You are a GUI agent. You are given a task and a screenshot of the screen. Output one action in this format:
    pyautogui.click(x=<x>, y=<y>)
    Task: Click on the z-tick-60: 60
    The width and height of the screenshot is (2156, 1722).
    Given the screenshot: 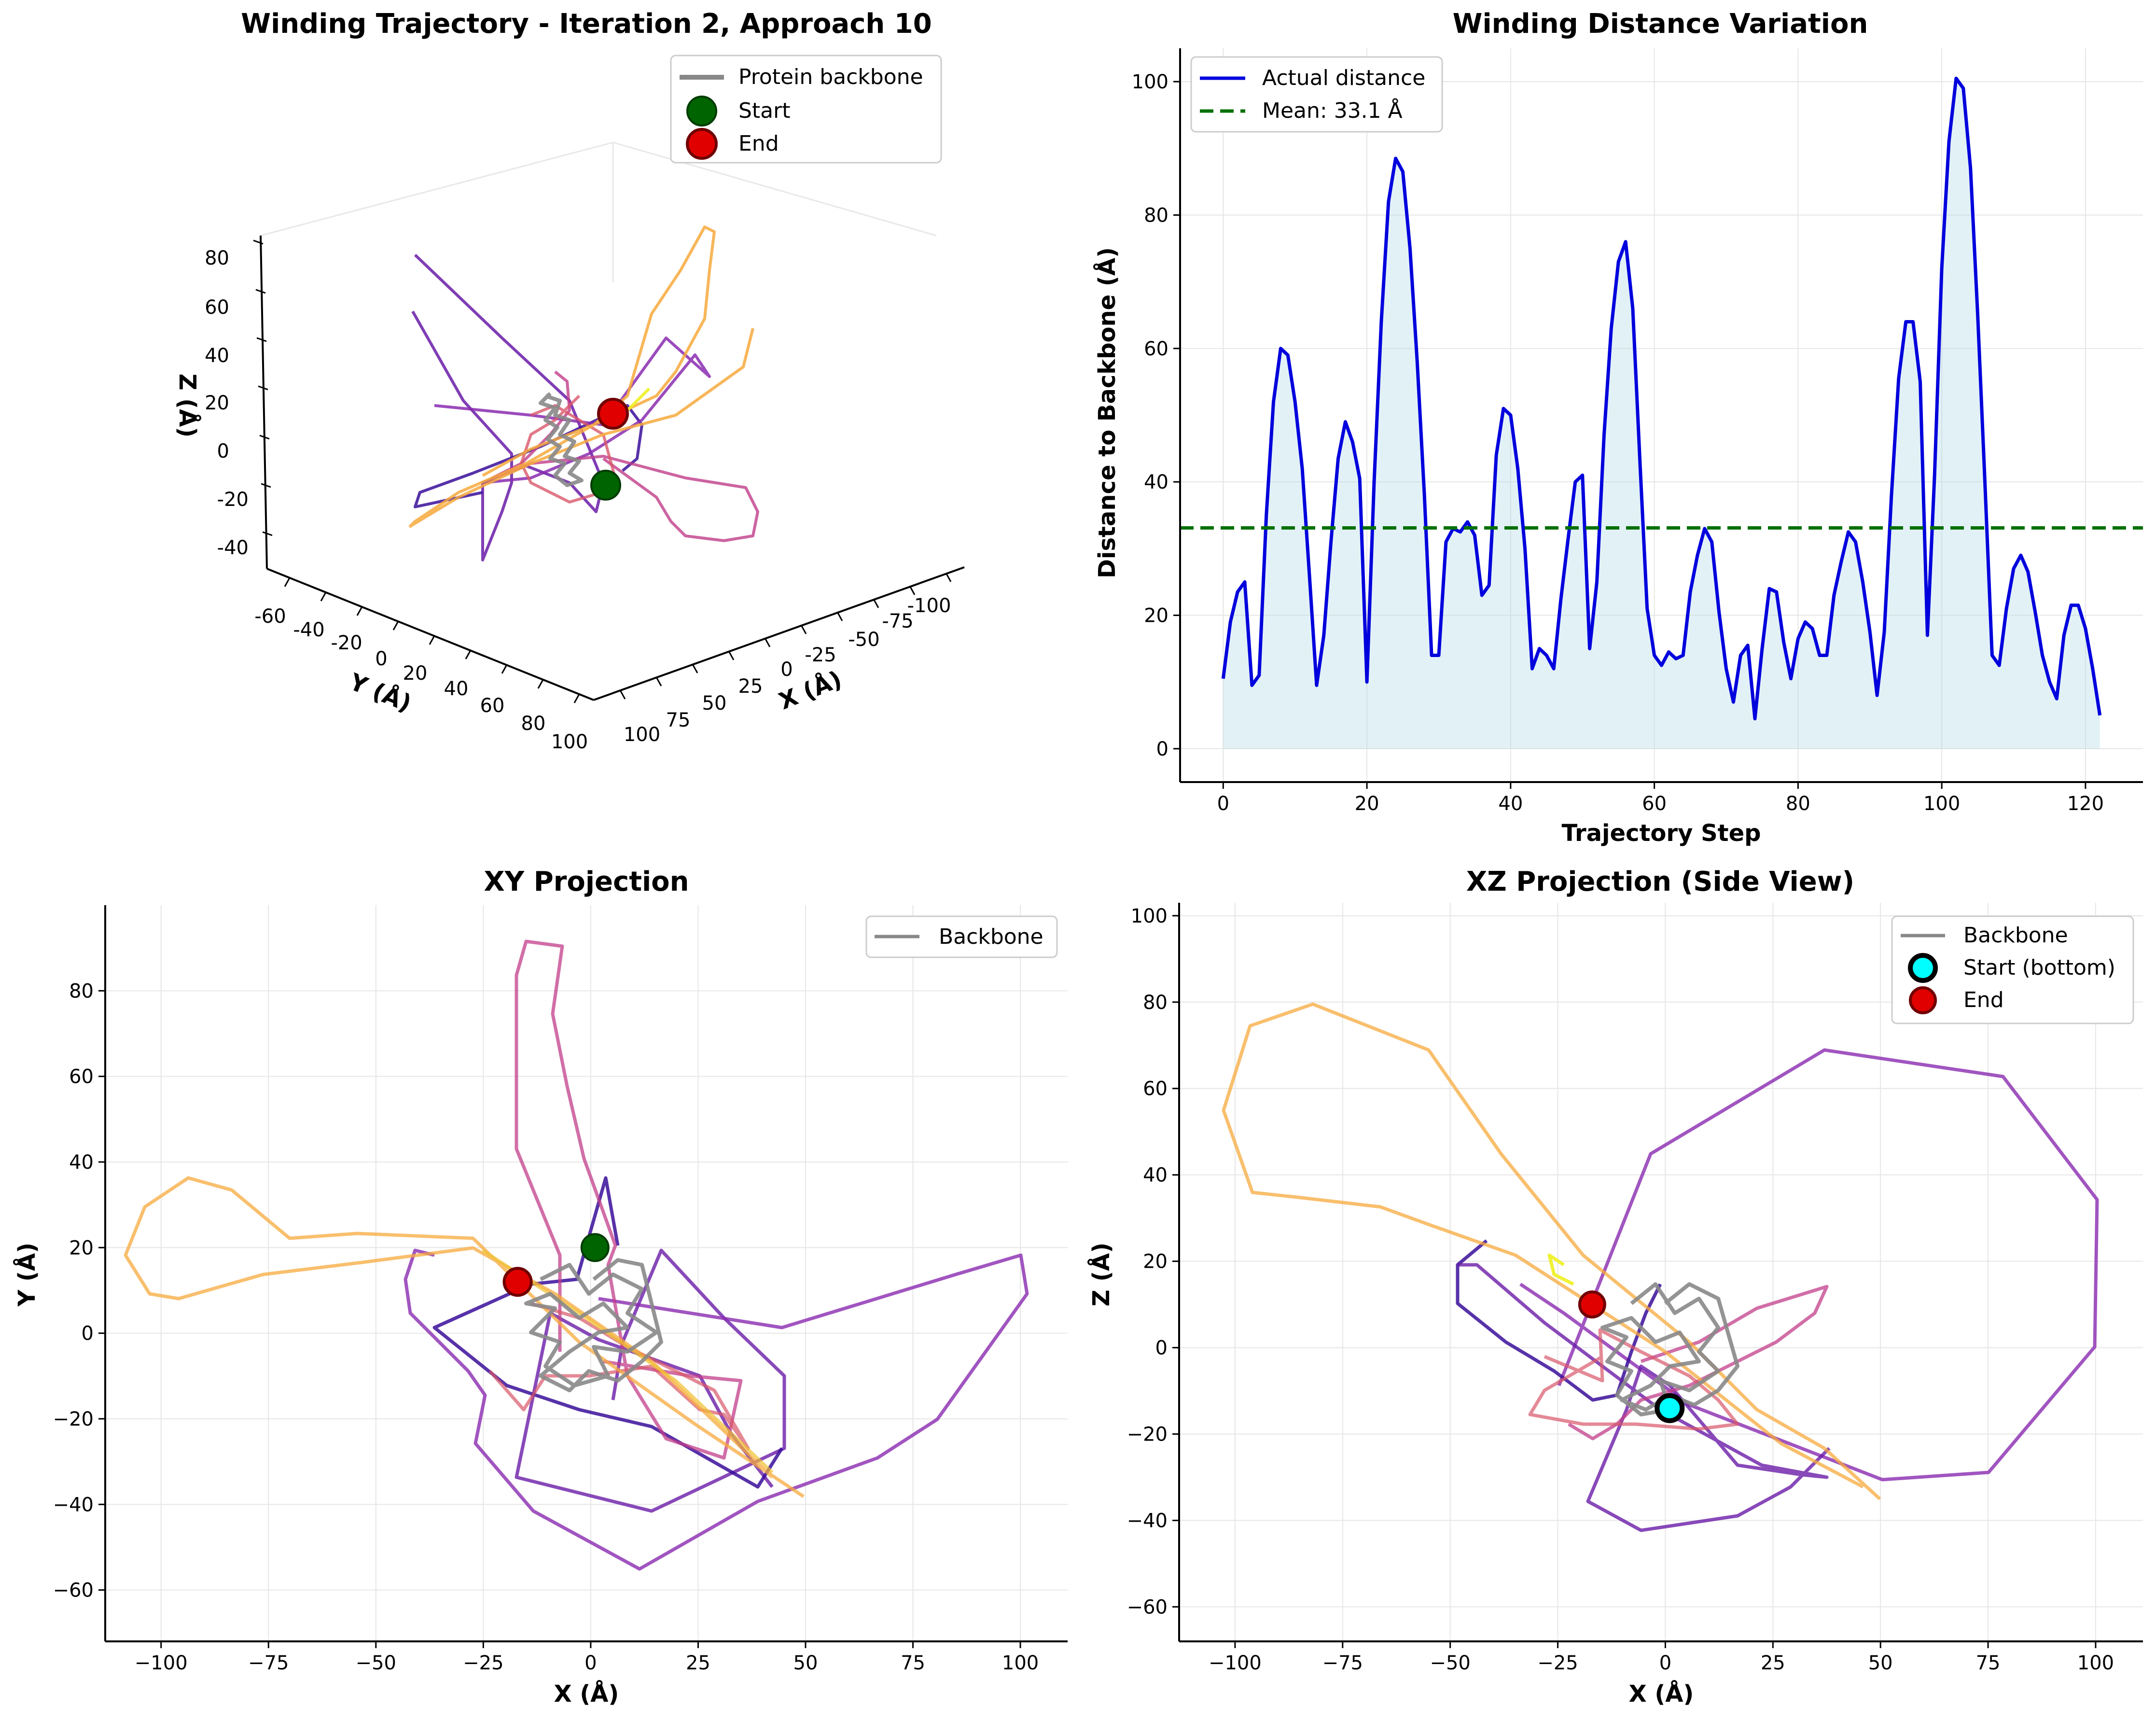 What is the action you would take?
    pyautogui.click(x=217, y=308)
    